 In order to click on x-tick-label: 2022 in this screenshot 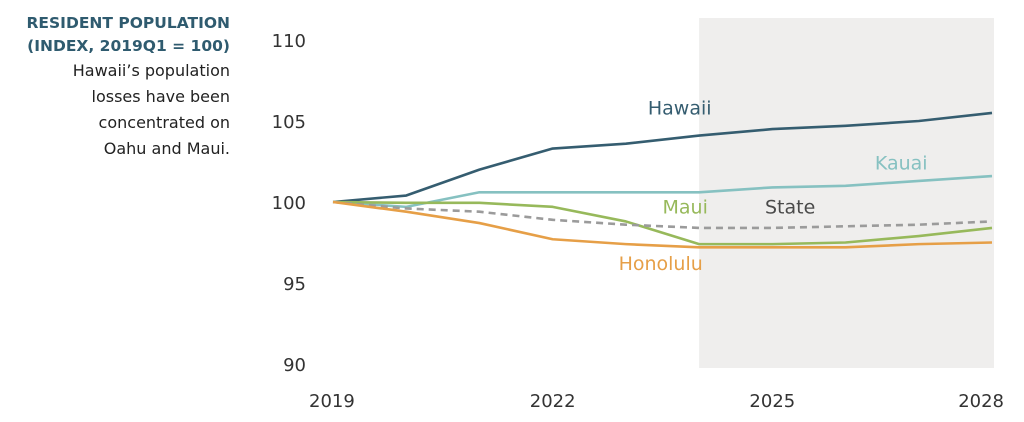, I will do `click(553, 401)`.